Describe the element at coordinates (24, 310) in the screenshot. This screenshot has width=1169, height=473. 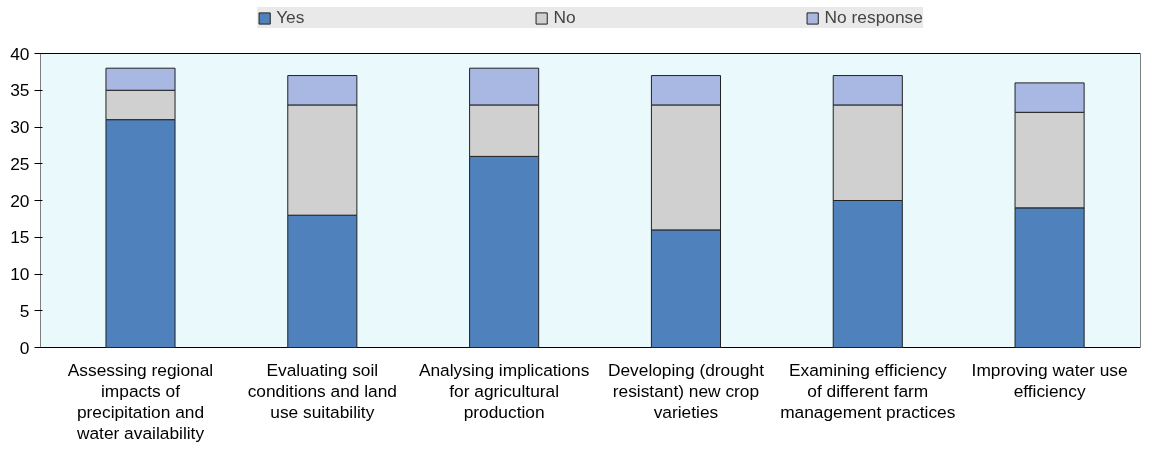
I see `y-tick-label: 5` at that location.